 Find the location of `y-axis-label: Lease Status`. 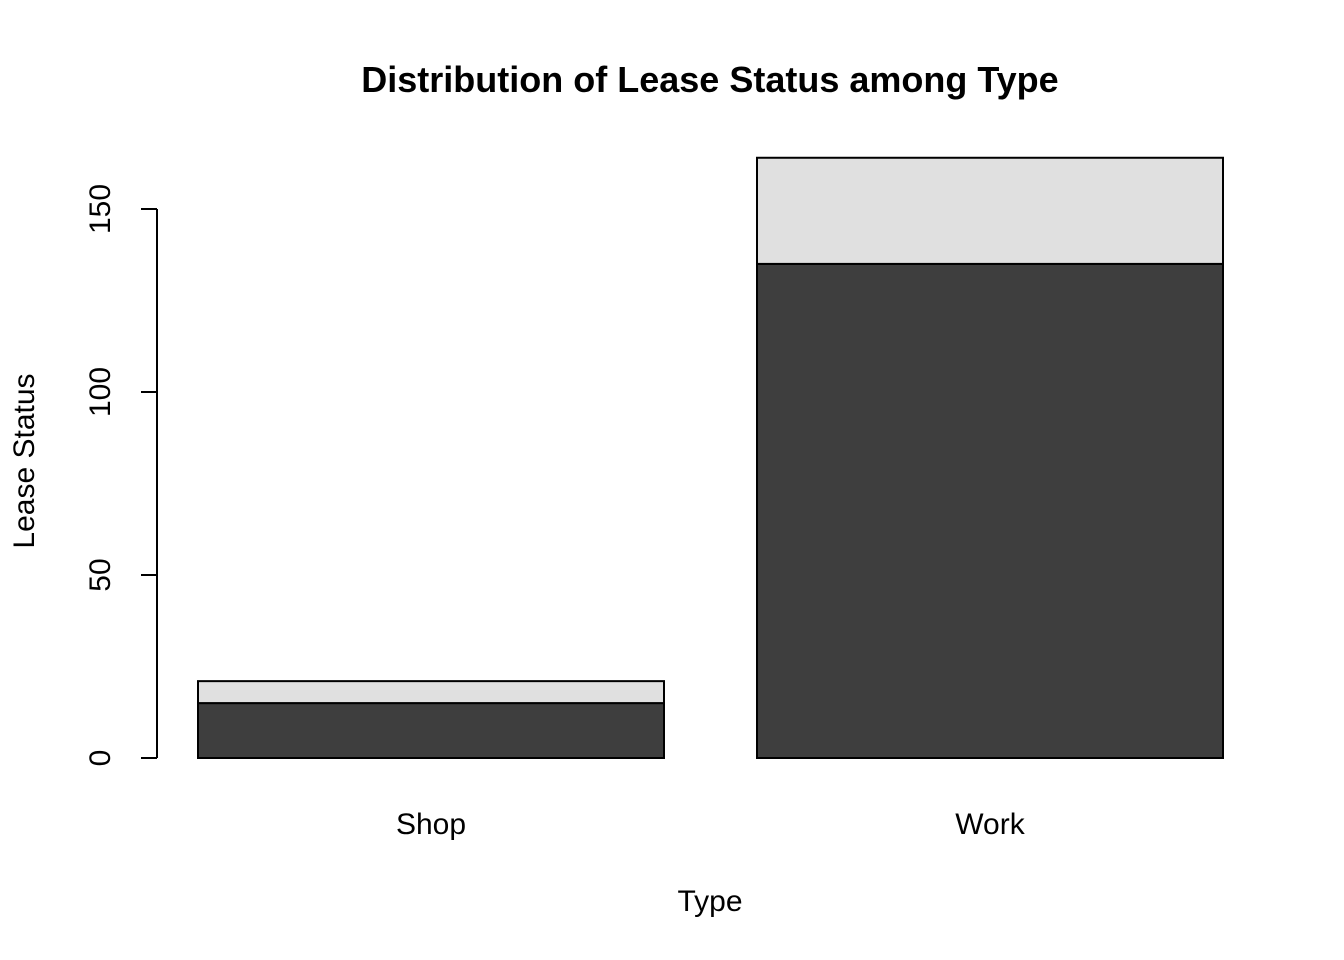

y-axis-label: Lease Status is located at coordinates (24, 460).